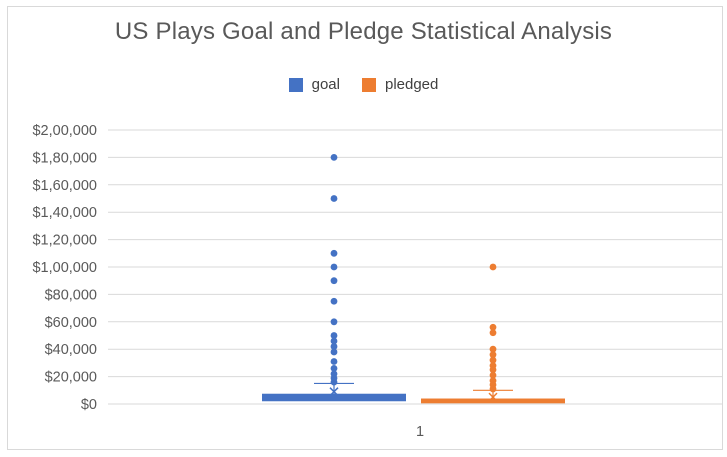  Describe the element at coordinates (325, 84) in the screenshot. I see `legend-label-goal: goal` at that location.